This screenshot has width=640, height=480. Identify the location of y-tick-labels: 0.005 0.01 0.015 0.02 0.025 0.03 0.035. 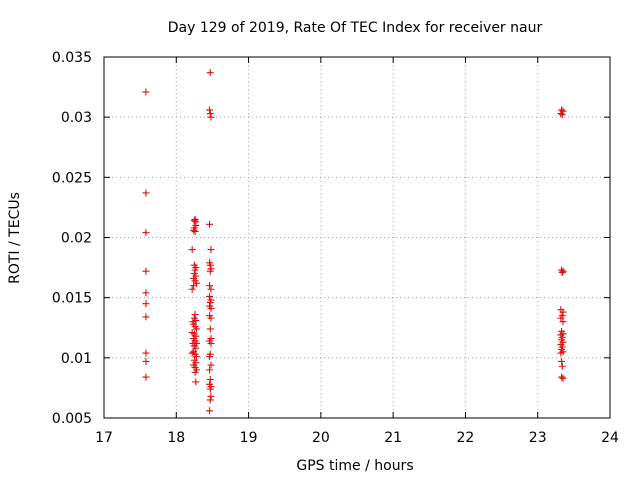
(72, 238).